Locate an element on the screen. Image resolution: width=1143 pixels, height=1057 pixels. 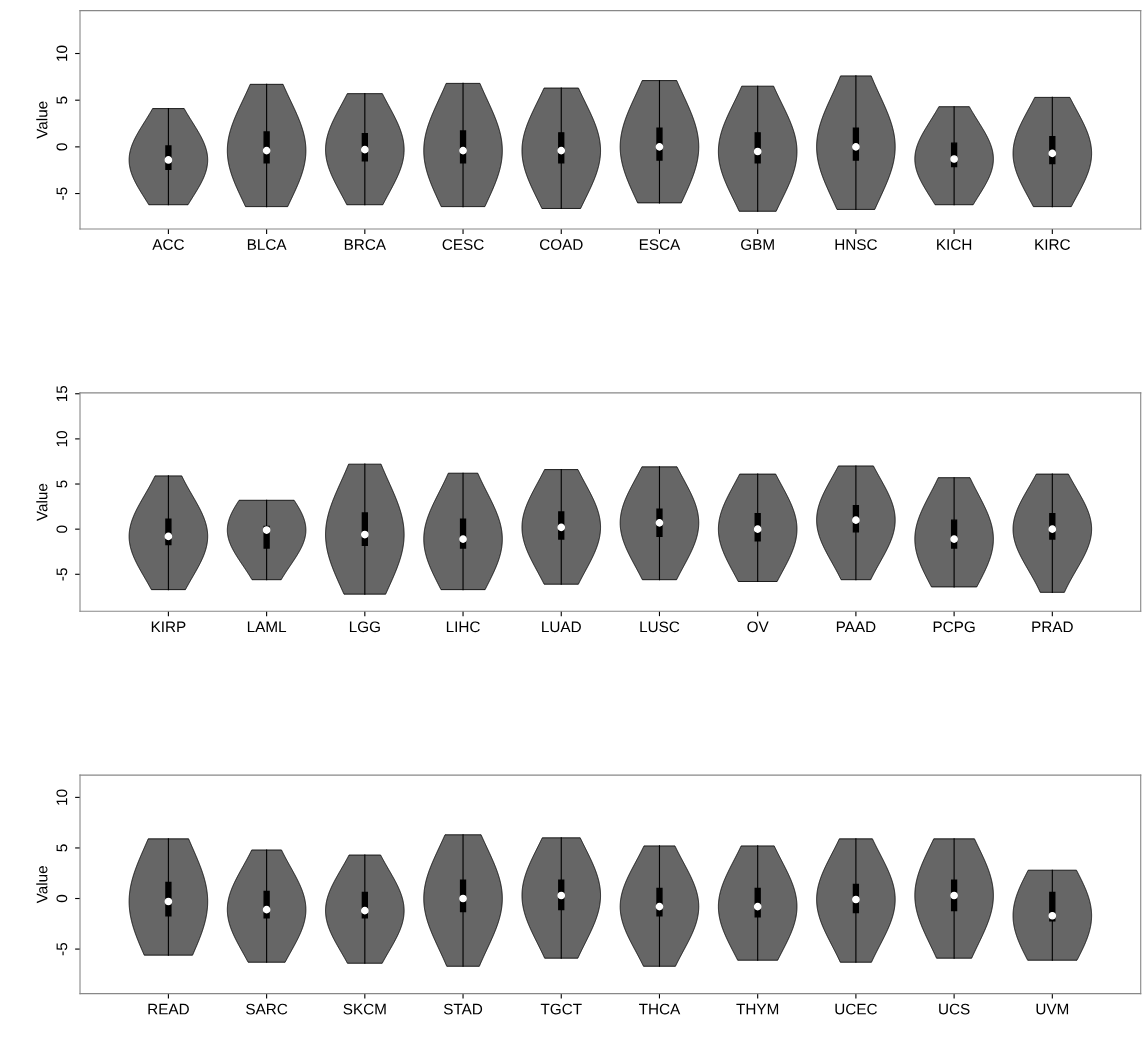
x-tick-label: SARC is located at coordinates (267, 1009).